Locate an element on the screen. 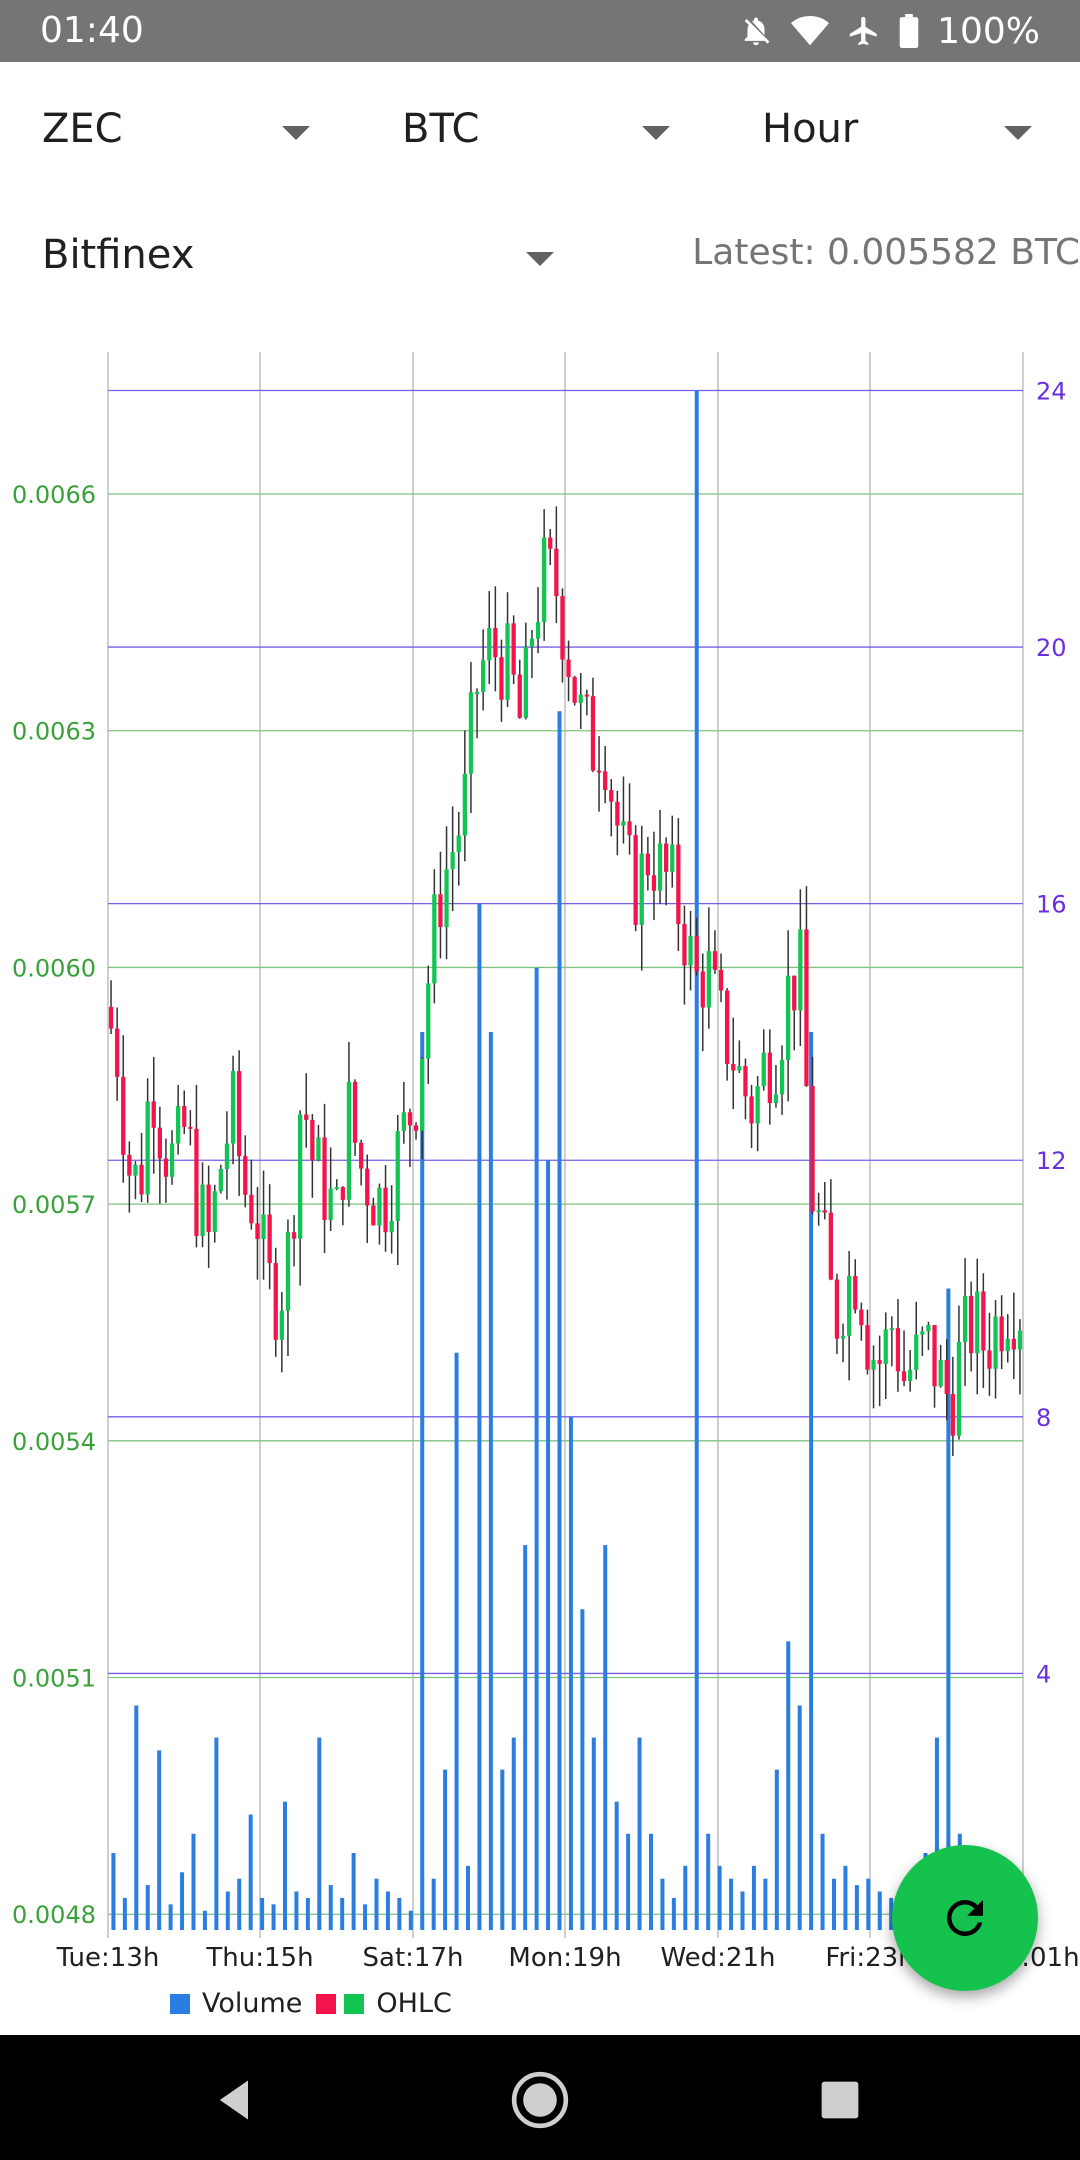  right-tick-label: 12 is located at coordinates (1051, 1161).